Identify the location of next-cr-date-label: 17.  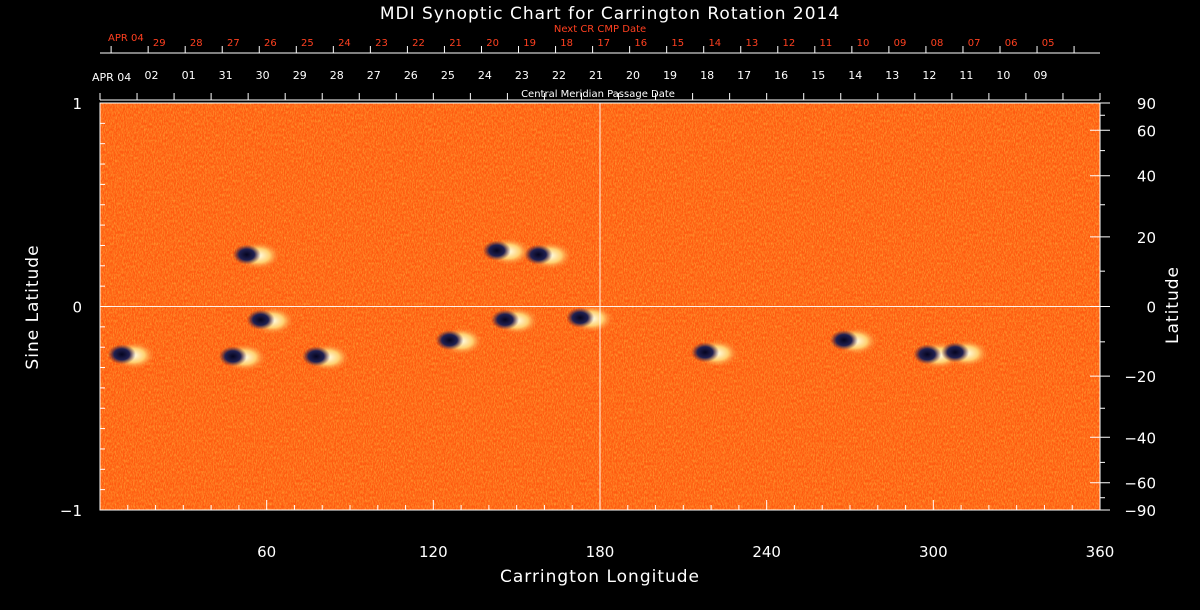
(603, 43).